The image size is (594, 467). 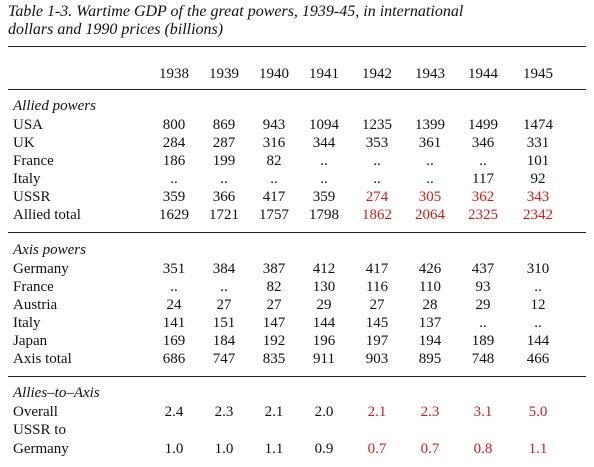 What do you see at coordinates (56, 393) in the screenshot?
I see `section-title: Allies–to–Axis` at bounding box center [56, 393].